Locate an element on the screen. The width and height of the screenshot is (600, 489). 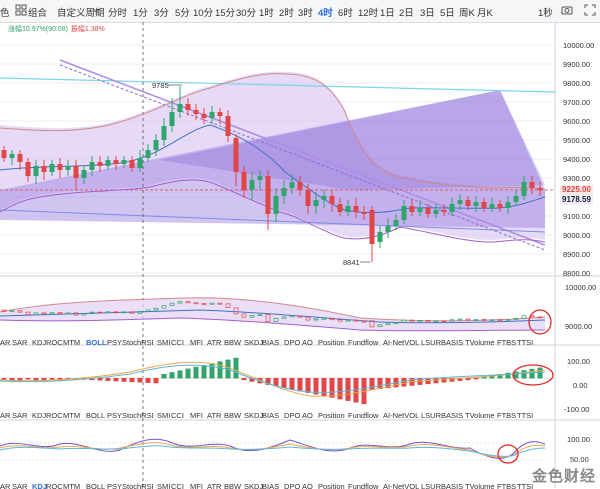
period-5: 15分 is located at coordinates (225, 13).